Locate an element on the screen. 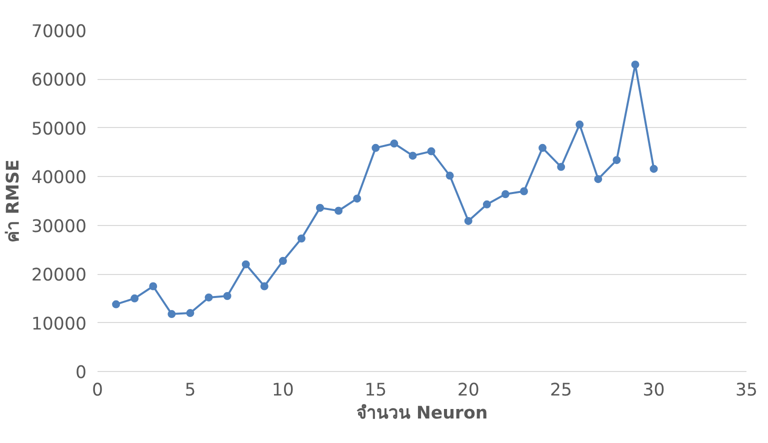 This screenshot has width=768, height=443. x-tick-label: 10 is located at coordinates (283, 390).